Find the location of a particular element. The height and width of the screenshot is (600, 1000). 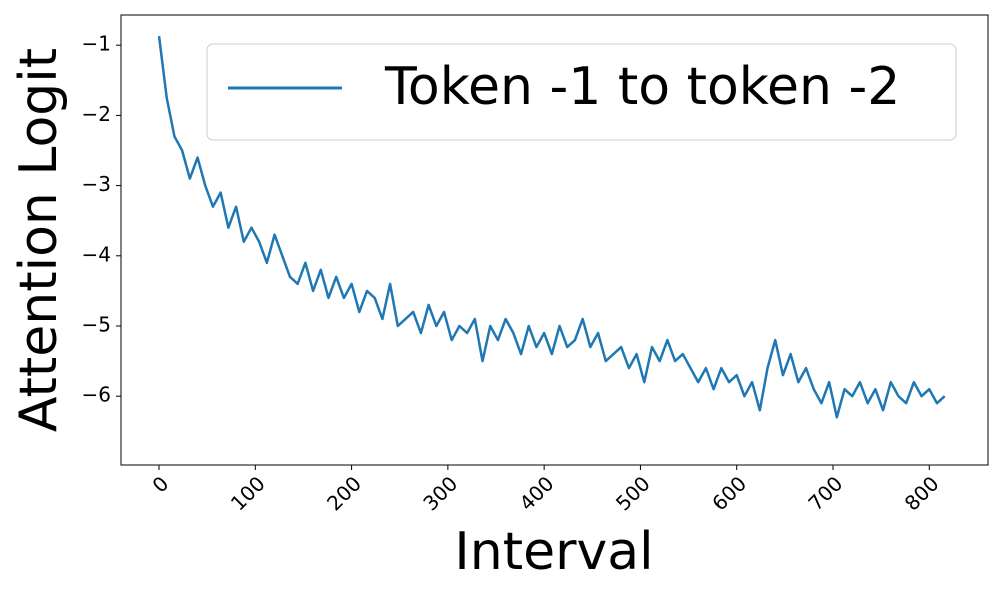

y-tick-label: −2 is located at coordinates (96, 114).